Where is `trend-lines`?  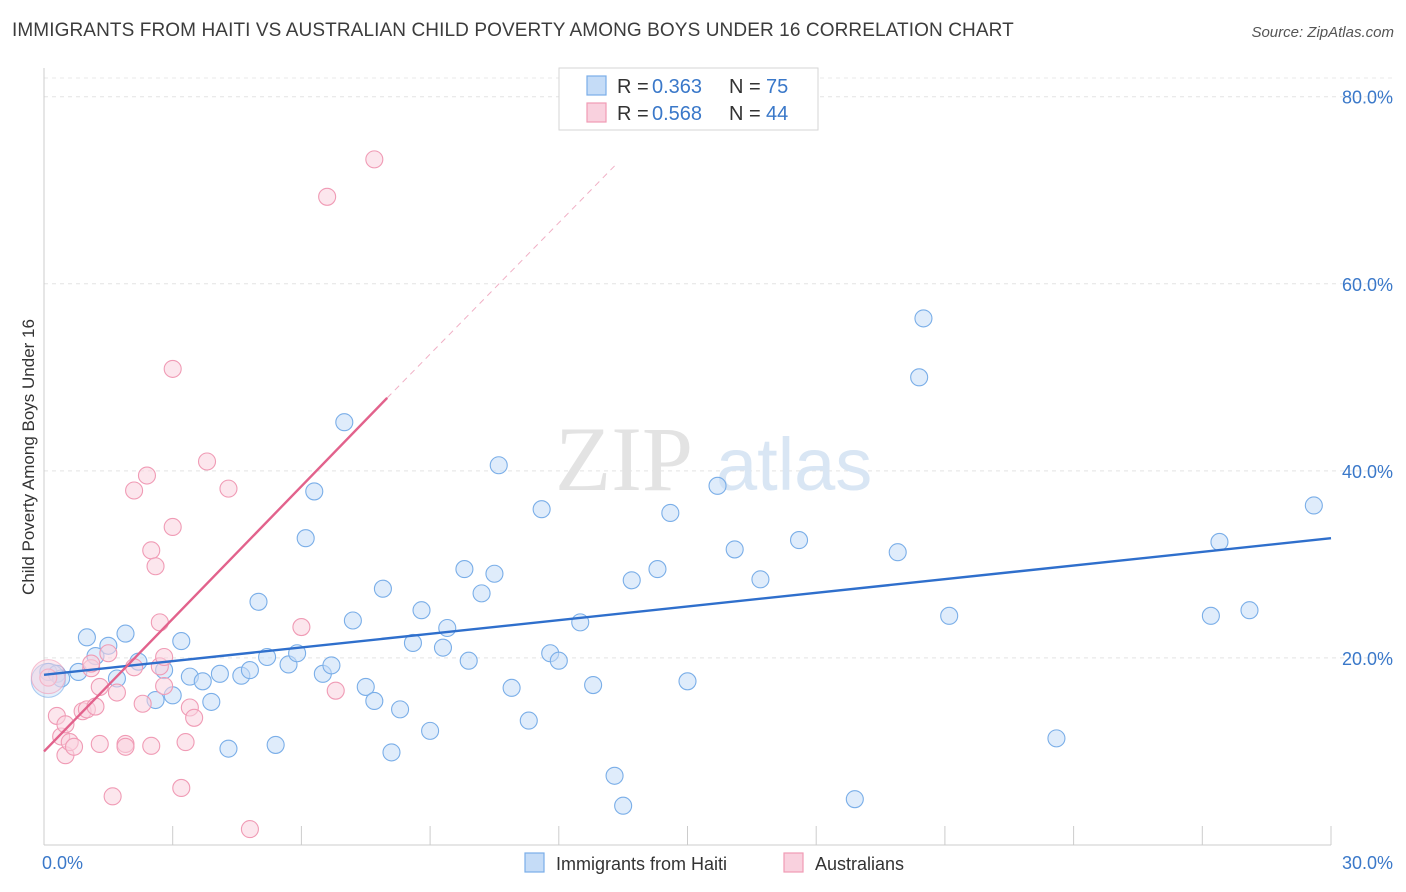 trend-lines is located at coordinates (500, 282).